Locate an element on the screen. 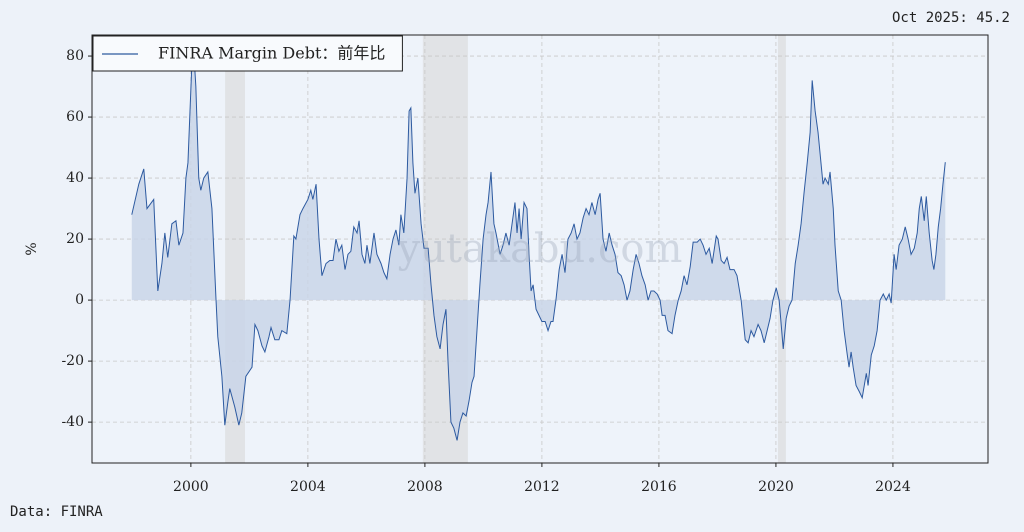 Image resolution: width=1024 pixels, height=532 pixels. annotation: Oct 2025: 45.2 is located at coordinates (951, 18).